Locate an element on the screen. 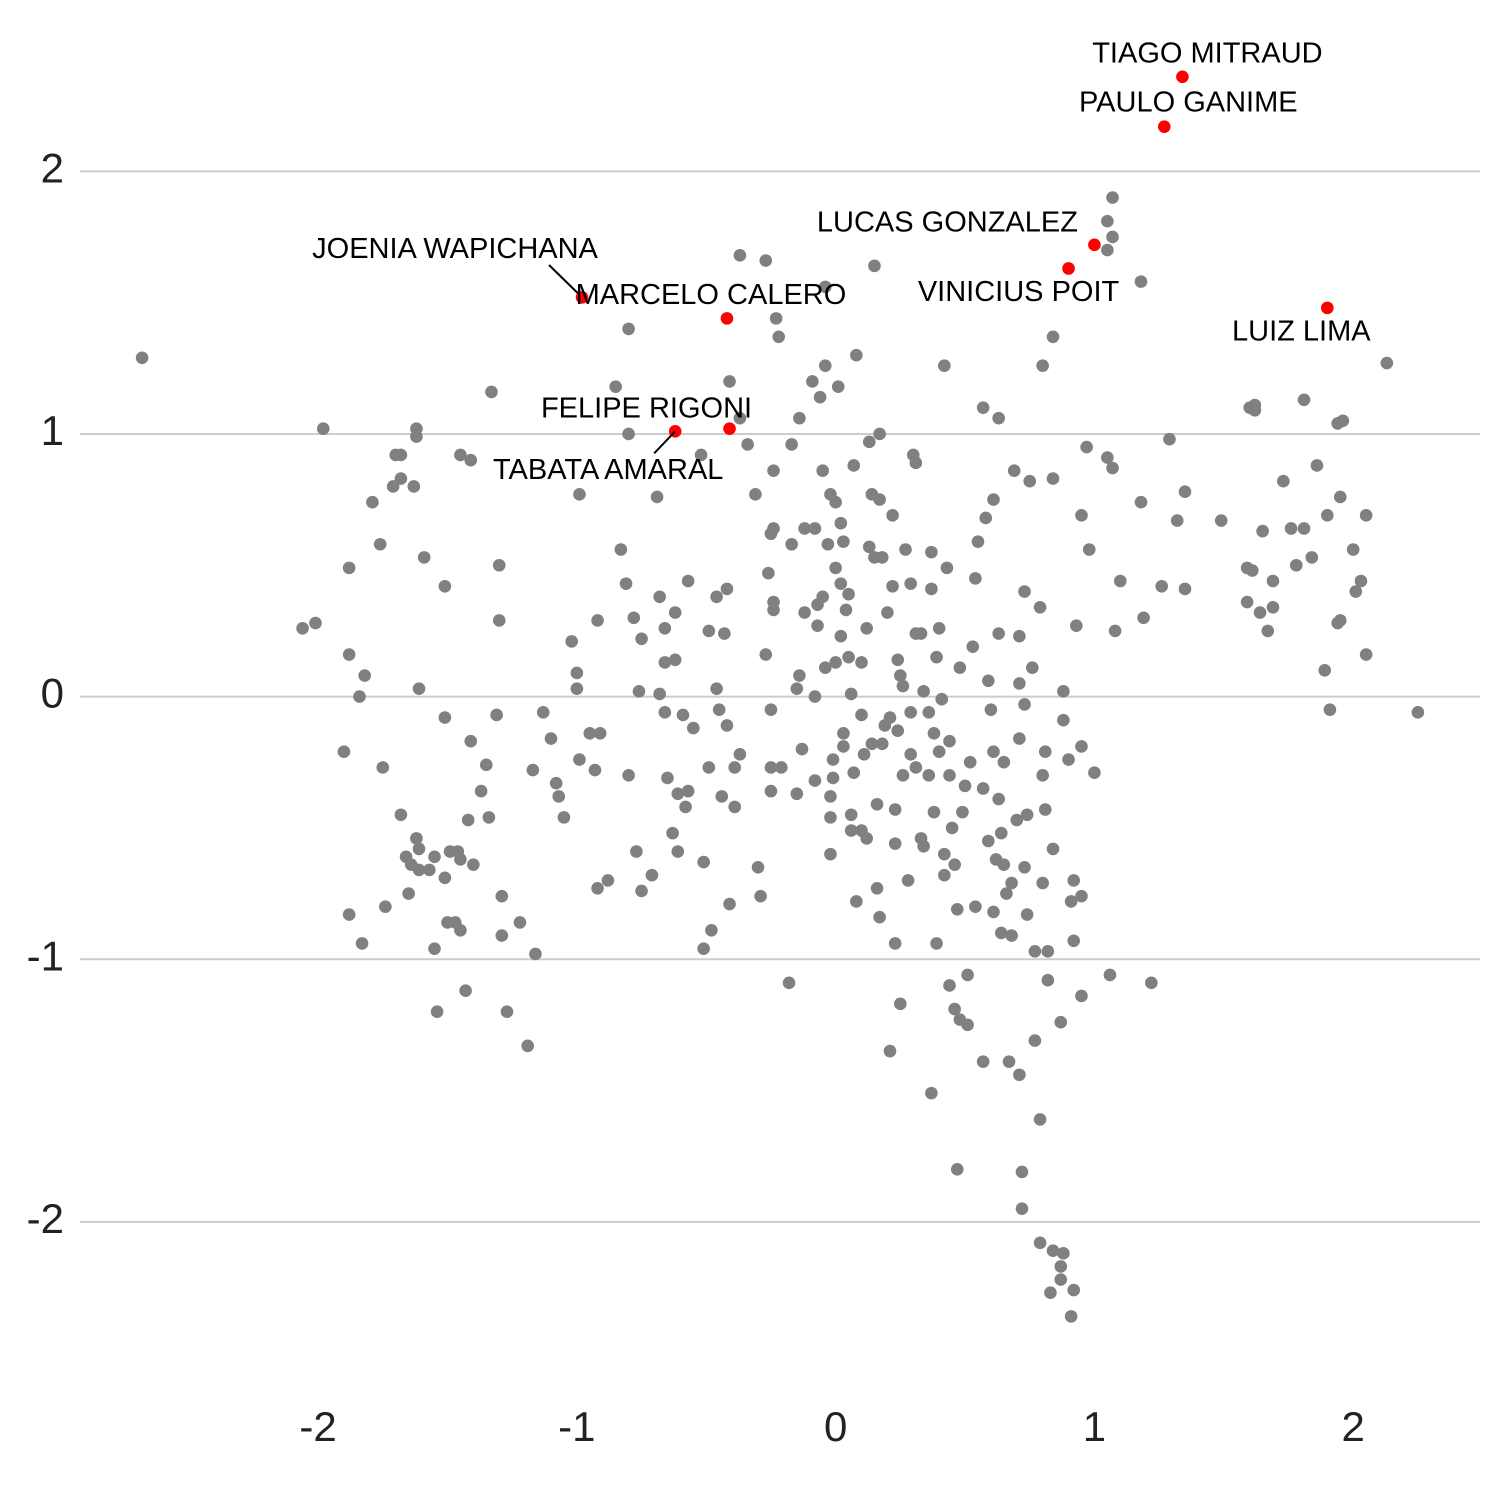  point-label: LUIZ LIMA is located at coordinates (1301, 332).